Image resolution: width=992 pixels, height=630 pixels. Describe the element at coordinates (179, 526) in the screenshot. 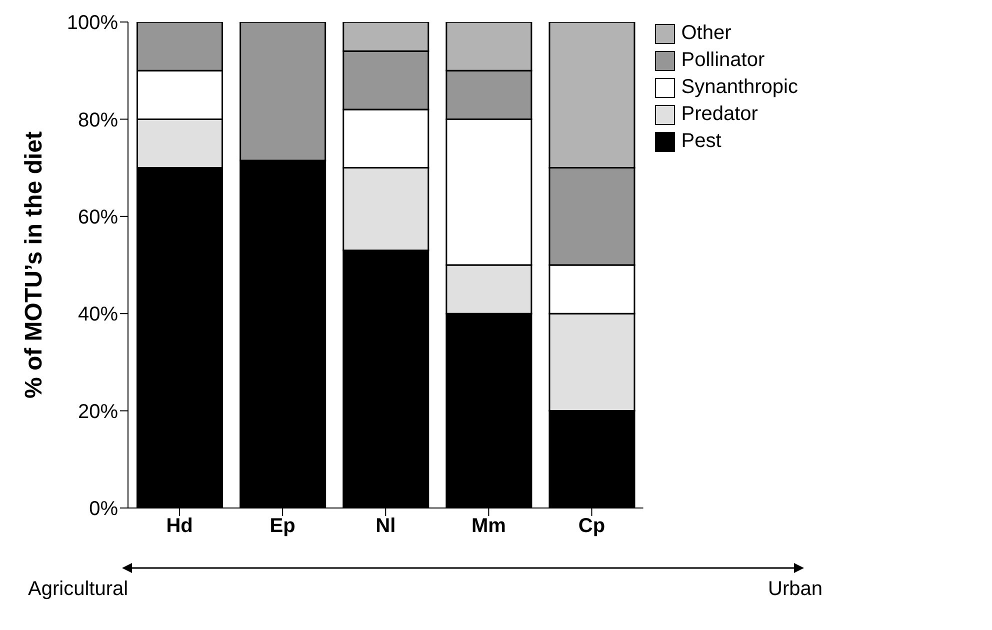

I see `x-tick-label: Hd` at that location.